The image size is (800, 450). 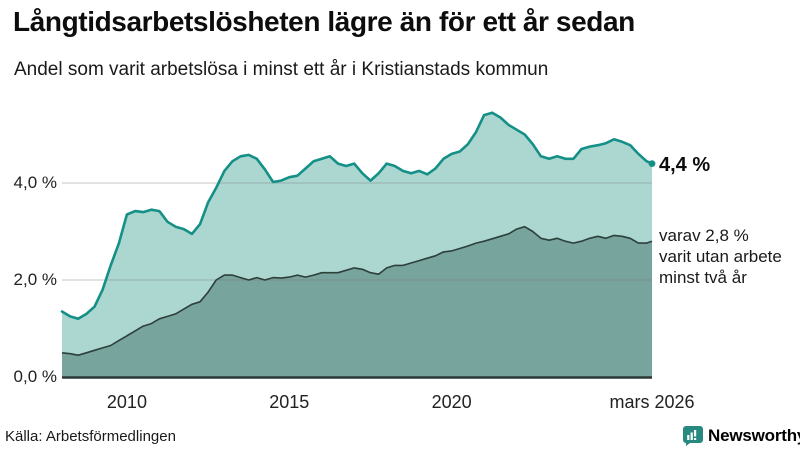 What do you see at coordinates (289, 402) in the screenshot?
I see `x-axis-tick-label: 2015` at bounding box center [289, 402].